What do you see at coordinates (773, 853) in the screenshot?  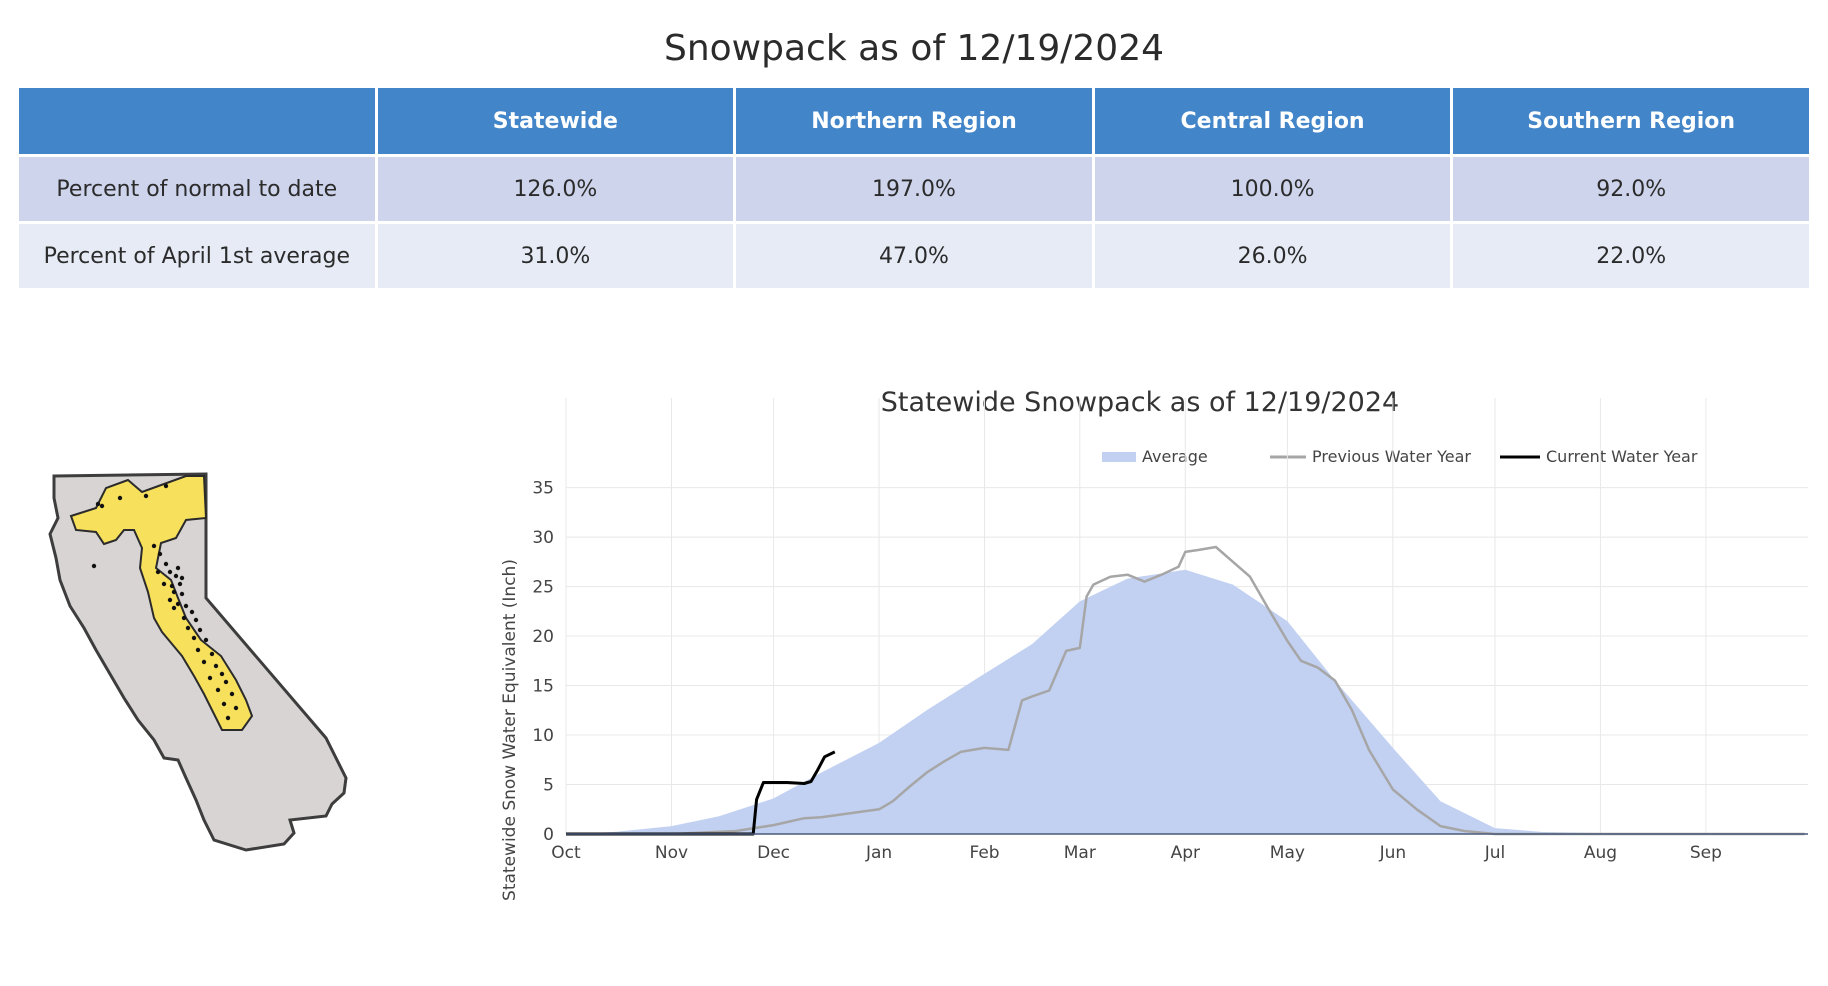 I see `x-tick-label: Dec` at bounding box center [773, 853].